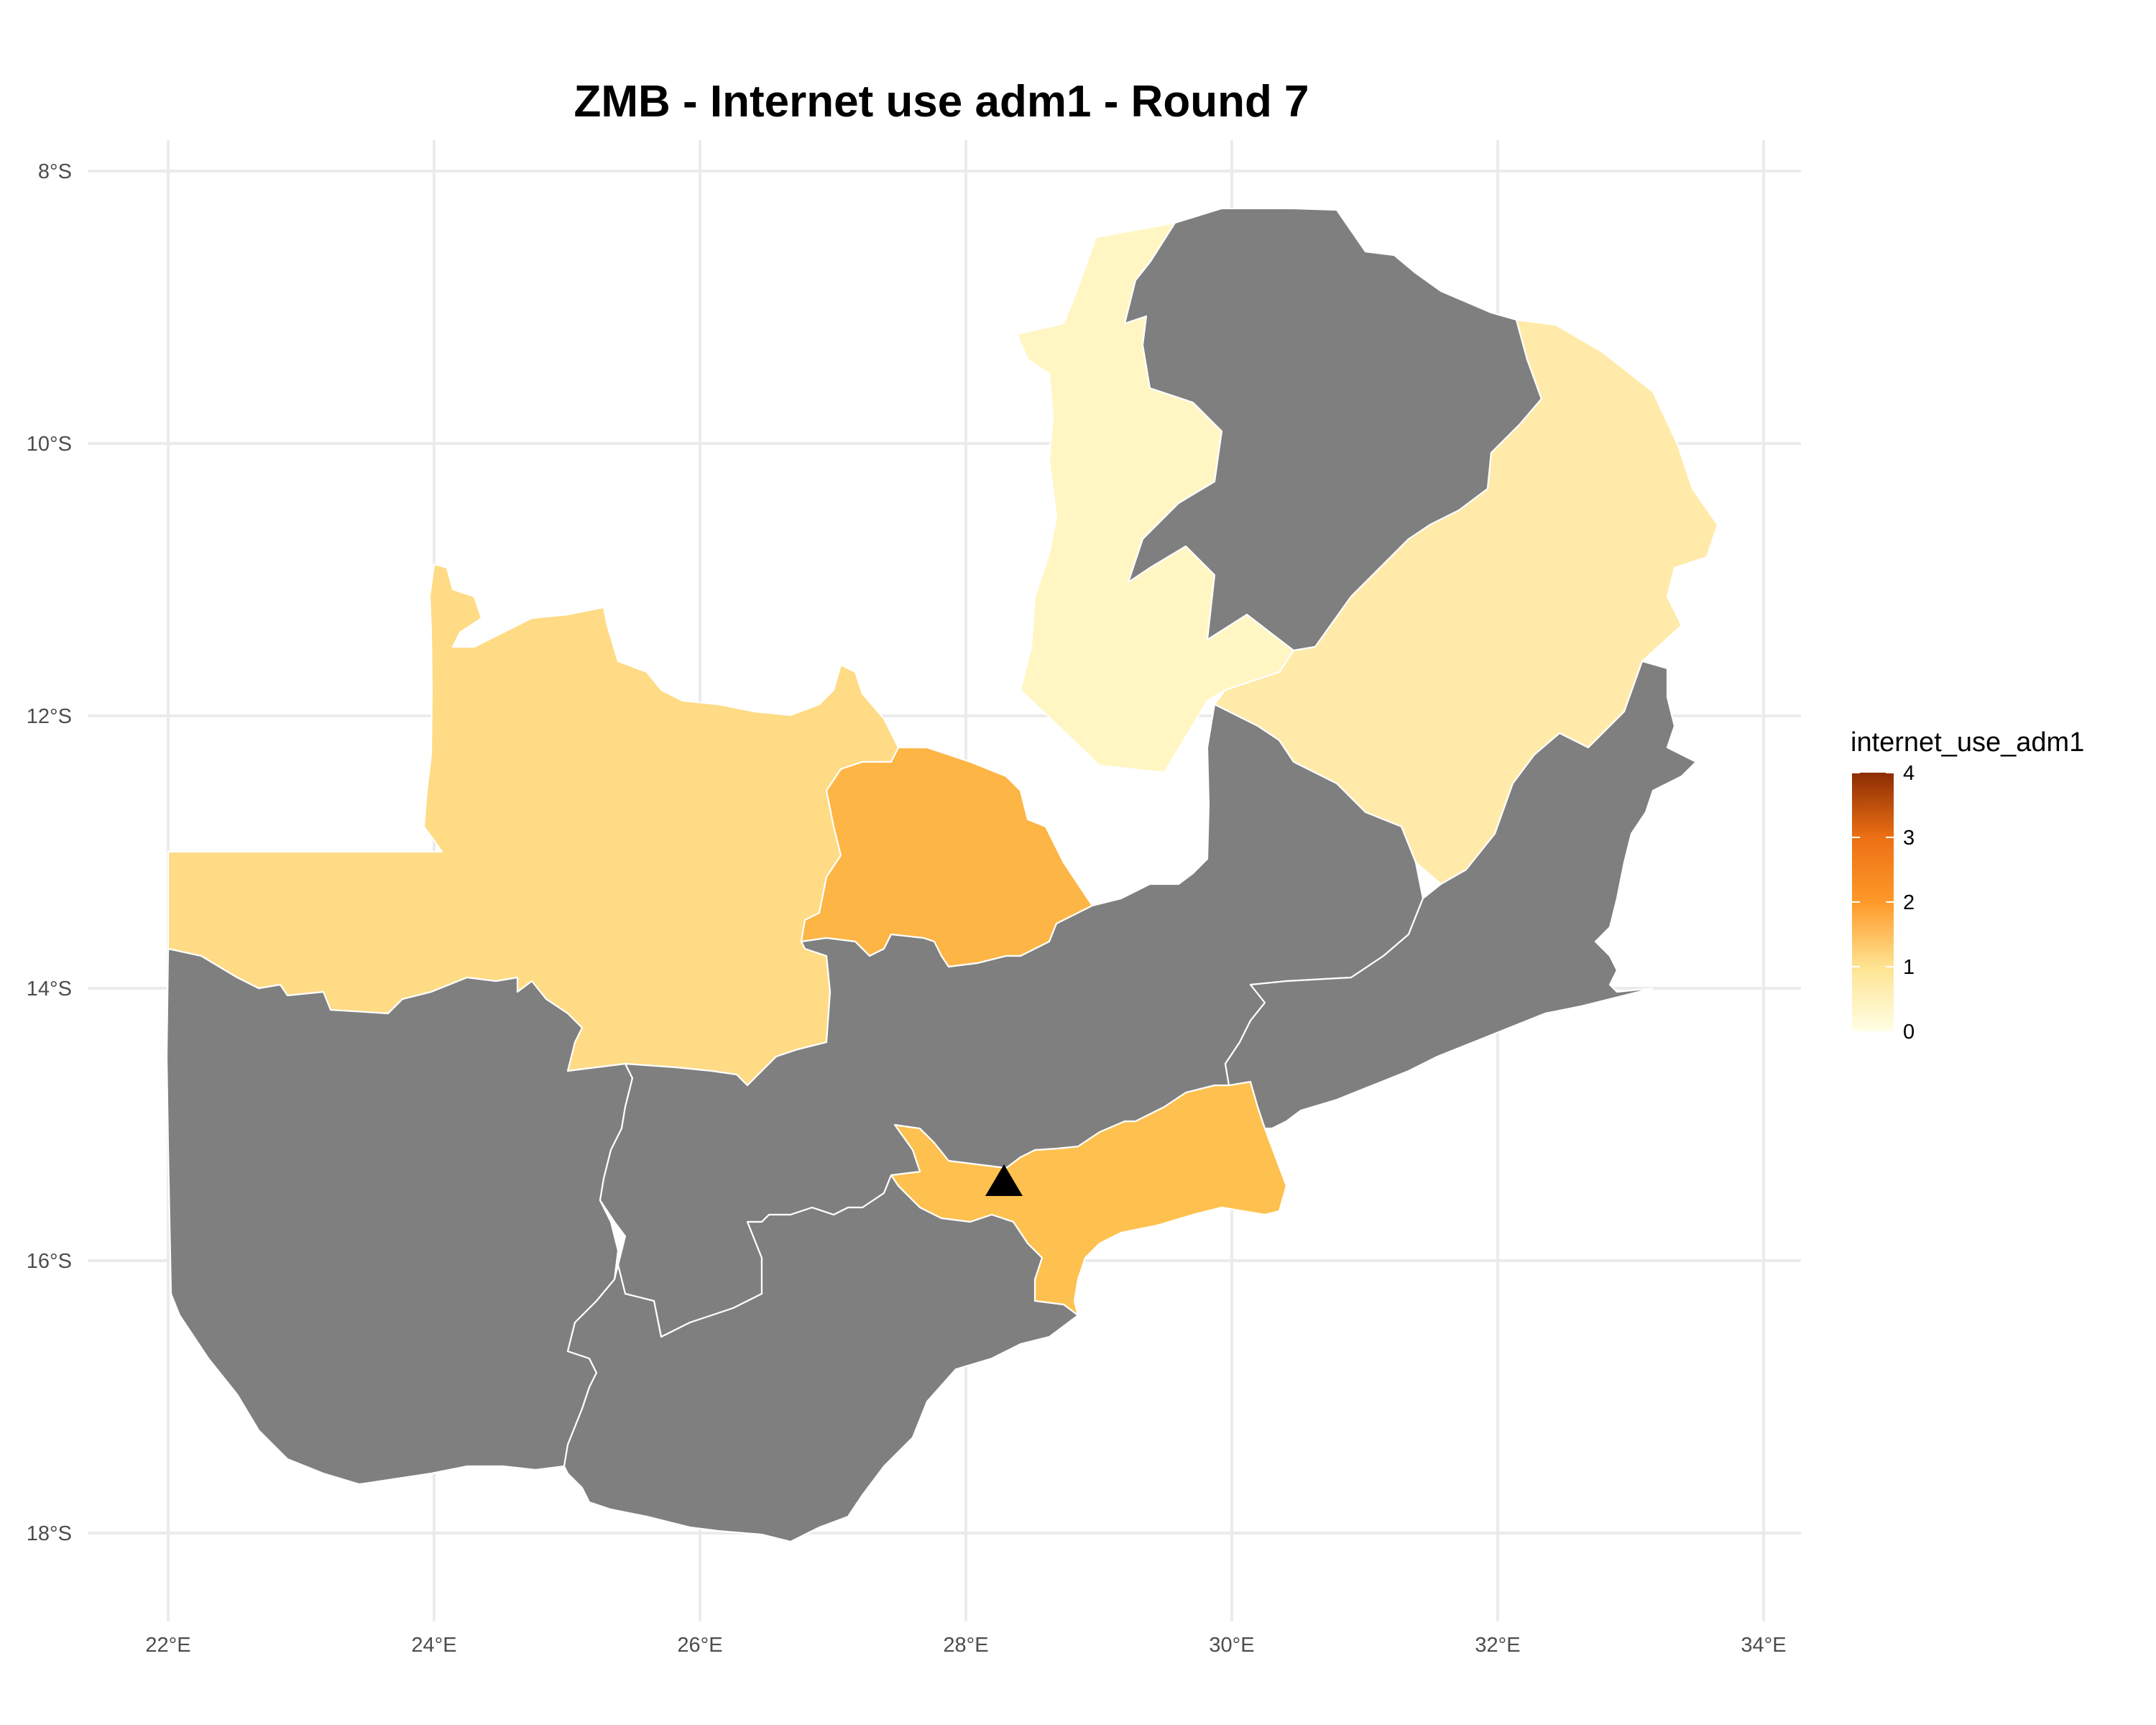  What do you see at coordinates (1909, 902) in the screenshot?
I see `legend-tick-label: 2` at bounding box center [1909, 902].